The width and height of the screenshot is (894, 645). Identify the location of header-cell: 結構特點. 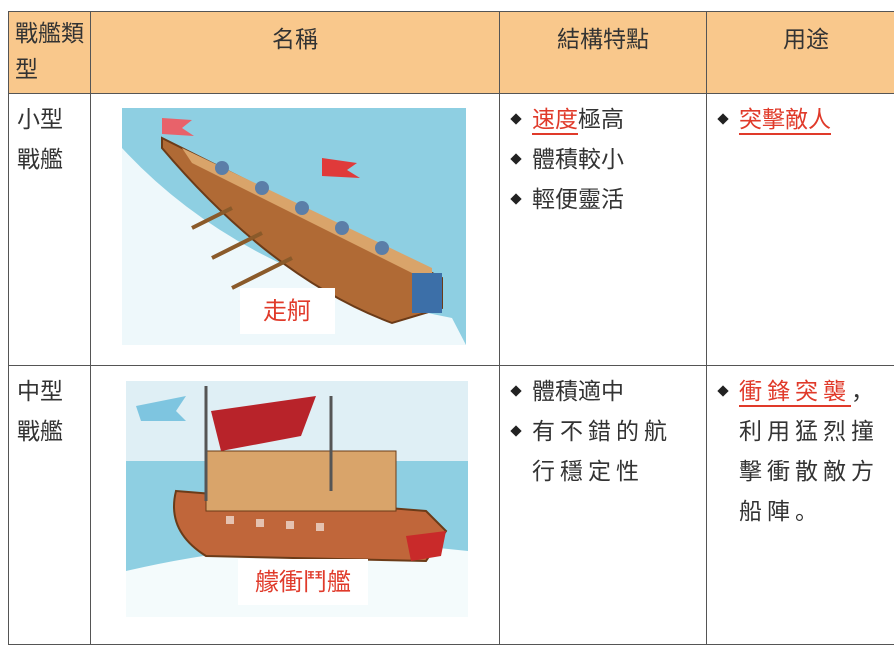
(603, 52).